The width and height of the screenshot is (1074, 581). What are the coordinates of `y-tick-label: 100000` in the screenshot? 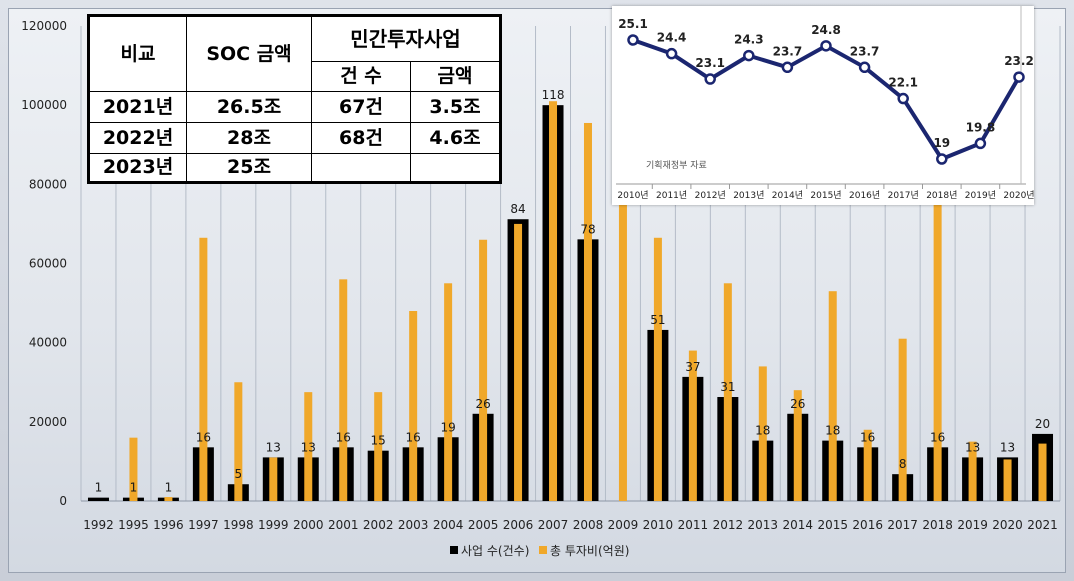 It's located at (44, 105).